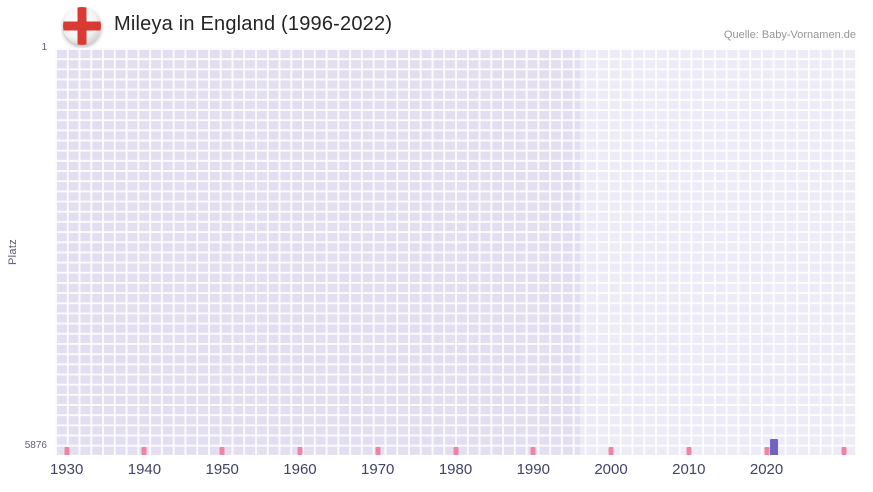 This screenshot has height=492, width=873. Describe the element at coordinates (35, 445) in the screenshot. I see `y-axis-tick-worst: 5876` at that location.